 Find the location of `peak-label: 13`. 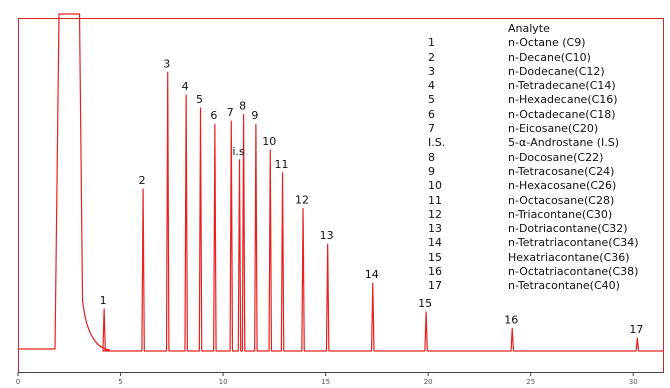

peak-label: 13 is located at coordinates (327, 235).